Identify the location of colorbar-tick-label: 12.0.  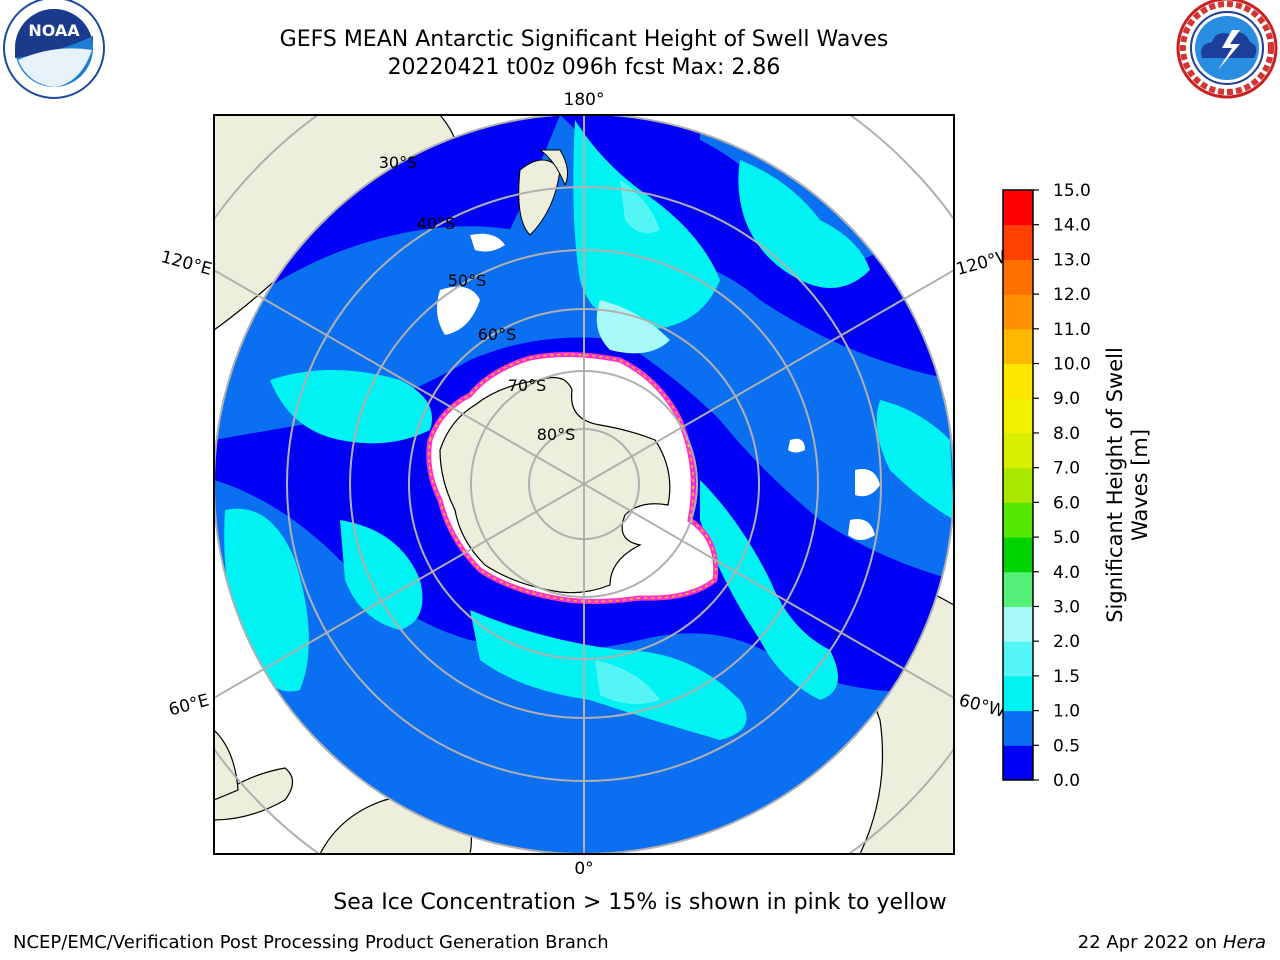
(1072, 295).